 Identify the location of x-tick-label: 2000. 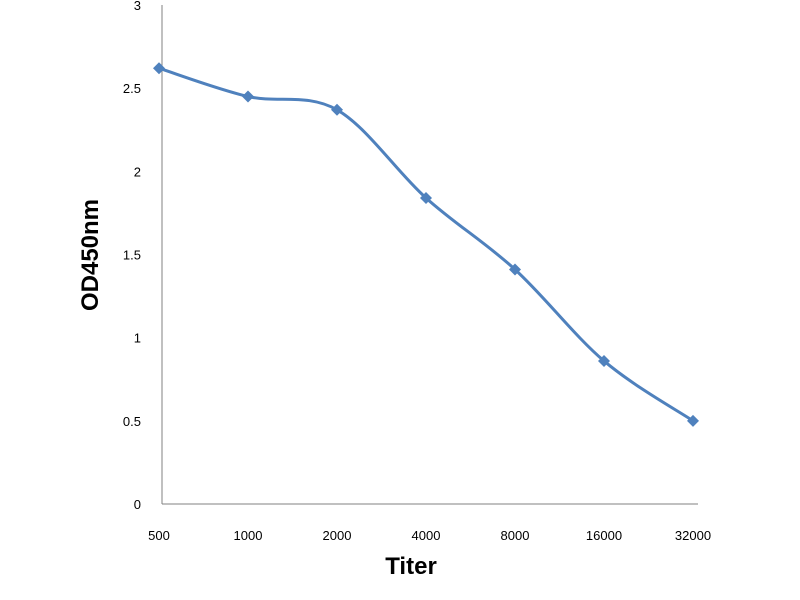
(337, 535).